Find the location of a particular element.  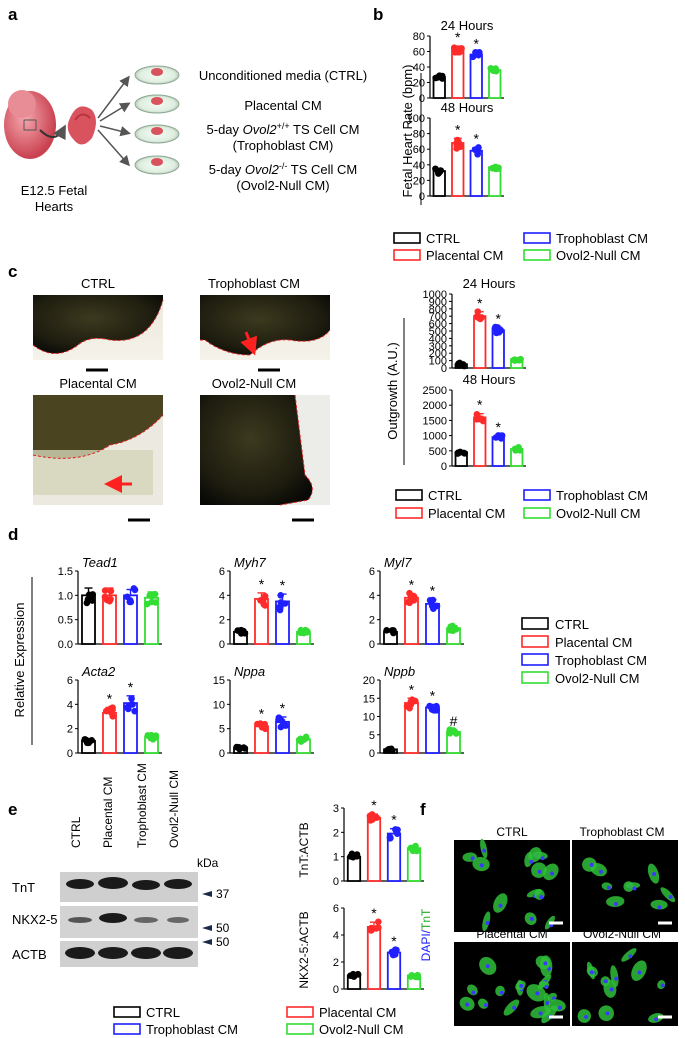

legend-e-null: Ovol2-Null CM is located at coordinates (361, 1029).